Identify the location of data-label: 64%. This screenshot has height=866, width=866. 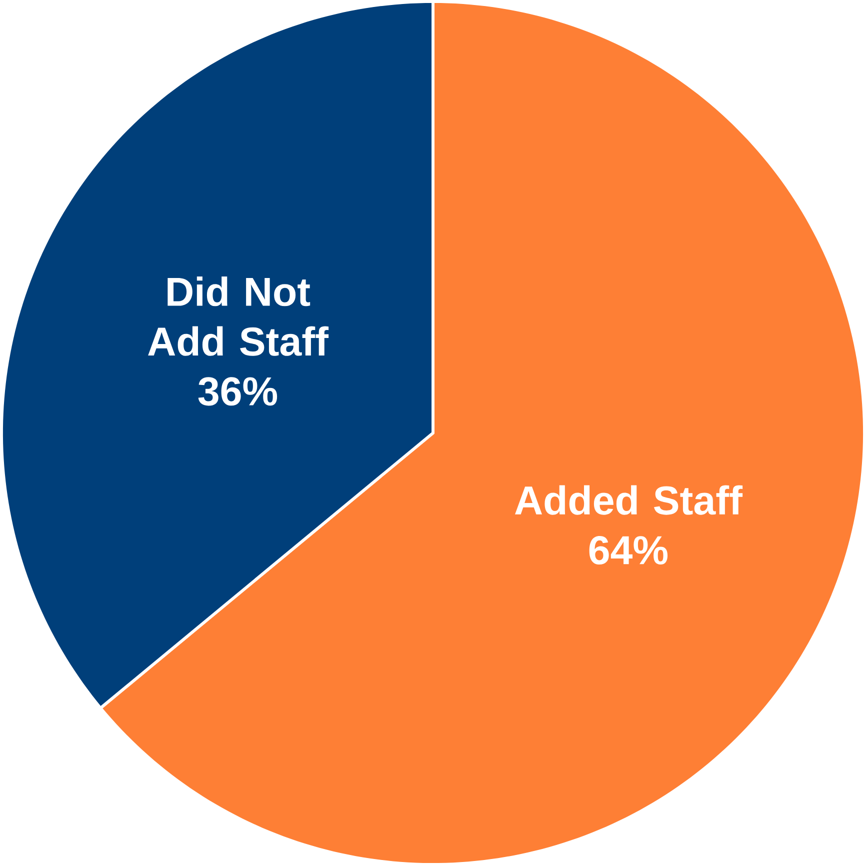
(628, 550).